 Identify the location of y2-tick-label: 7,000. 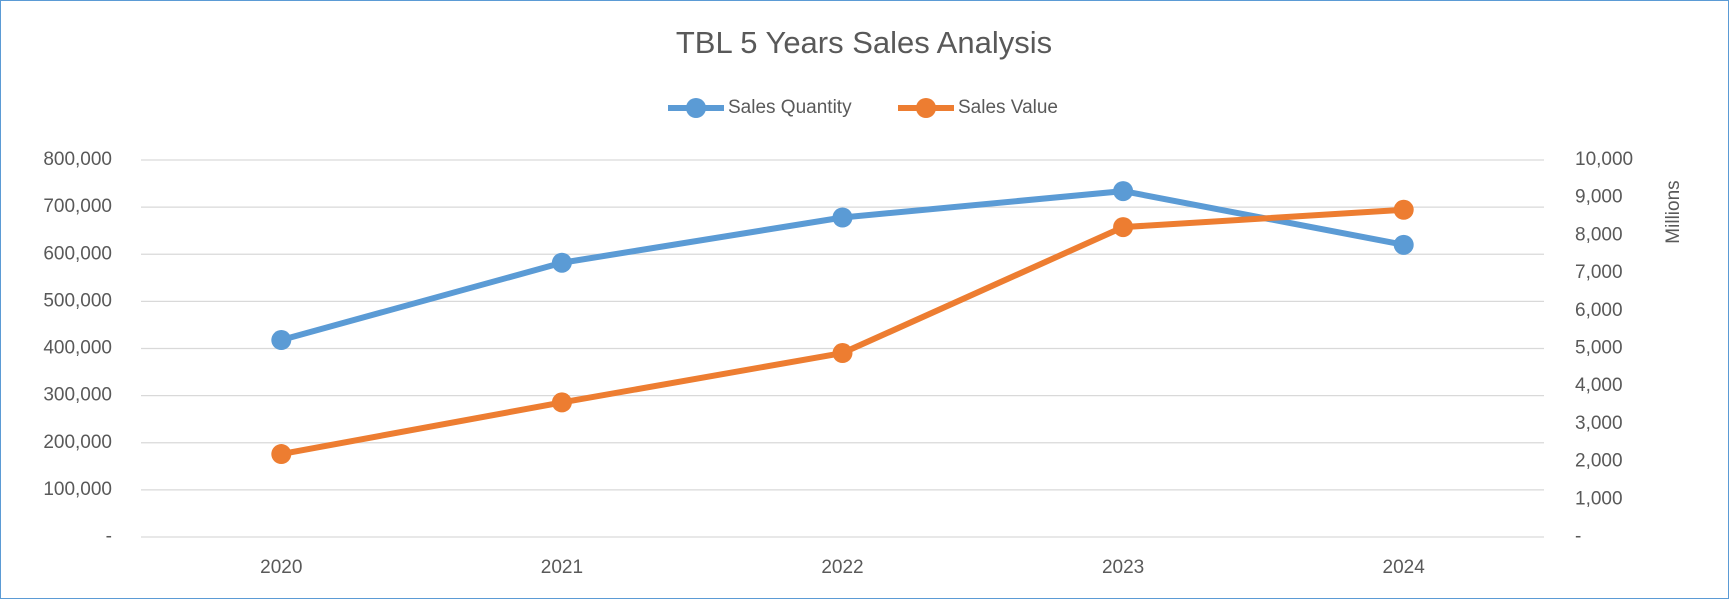
(1599, 272).